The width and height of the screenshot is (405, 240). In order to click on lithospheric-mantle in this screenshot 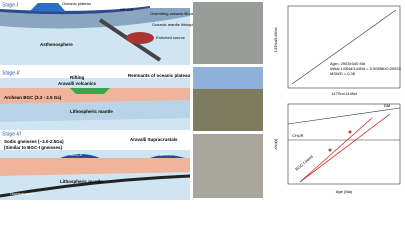, I will do `click(95, 111)`.